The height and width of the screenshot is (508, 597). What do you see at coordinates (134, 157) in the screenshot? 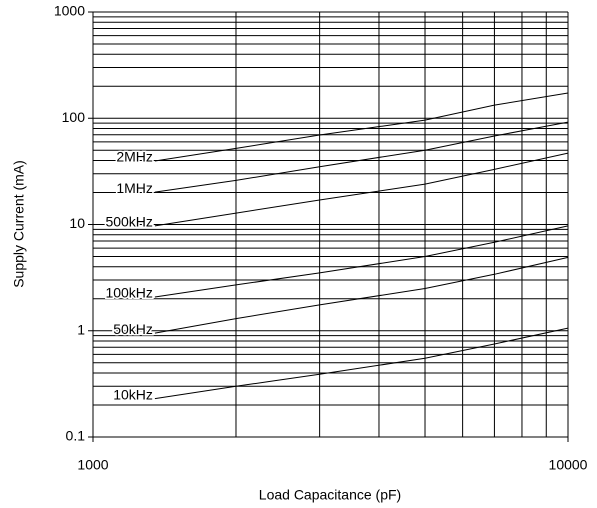
I see `series-label: 2MHz` at bounding box center [134, 157].